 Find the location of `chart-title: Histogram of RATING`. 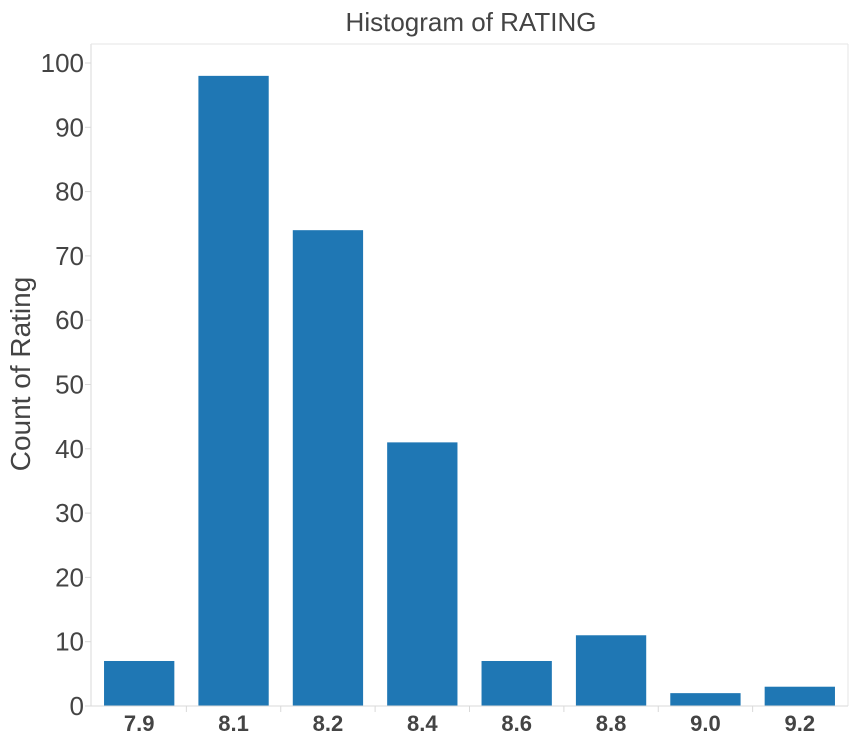

chart-title: Histogram of RATING is located at coordinates (471, 22).